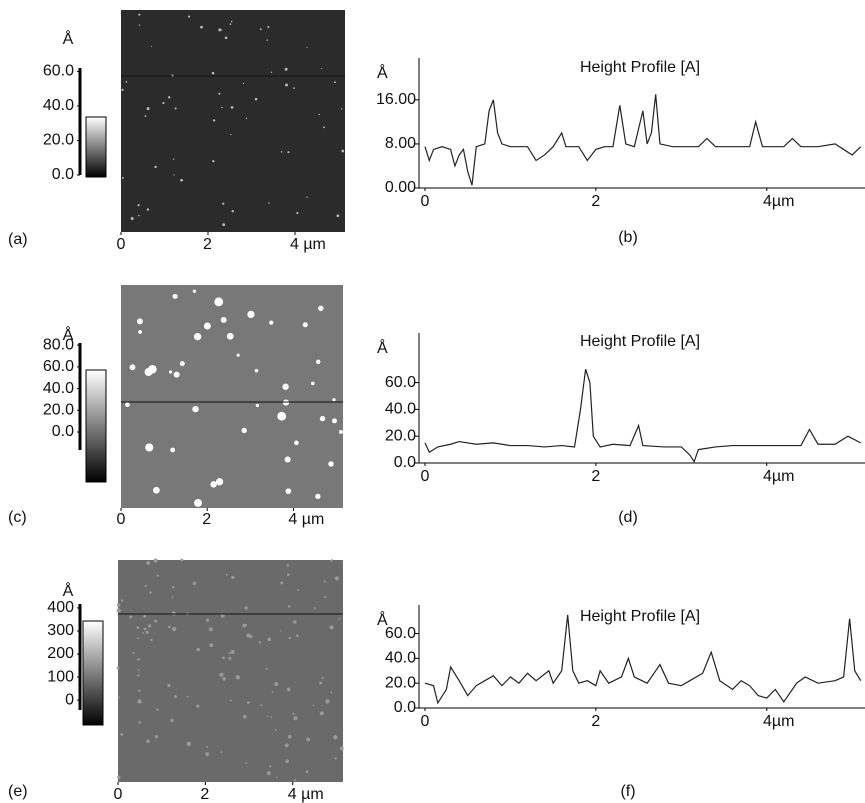 This screenshot has width=865, height=803. Describe the element at coordinates (18, 239) in the screenshot. I see `panel-label: (a)` at that location.